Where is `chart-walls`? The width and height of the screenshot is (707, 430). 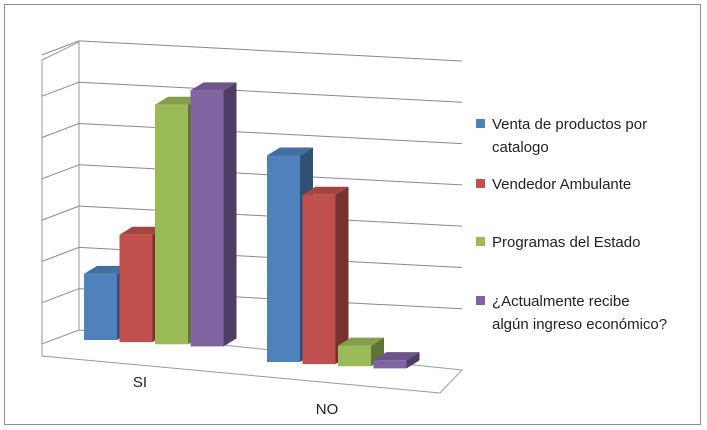 chart-walls is located at coordinates (60, 193).